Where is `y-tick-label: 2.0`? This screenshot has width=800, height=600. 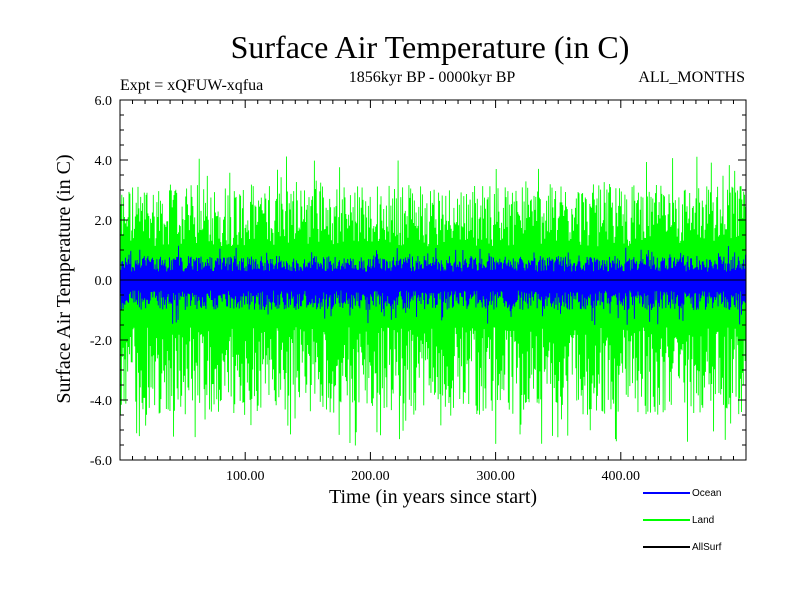 y-tick-label: 2.0 is located at coordinates (104, 221).